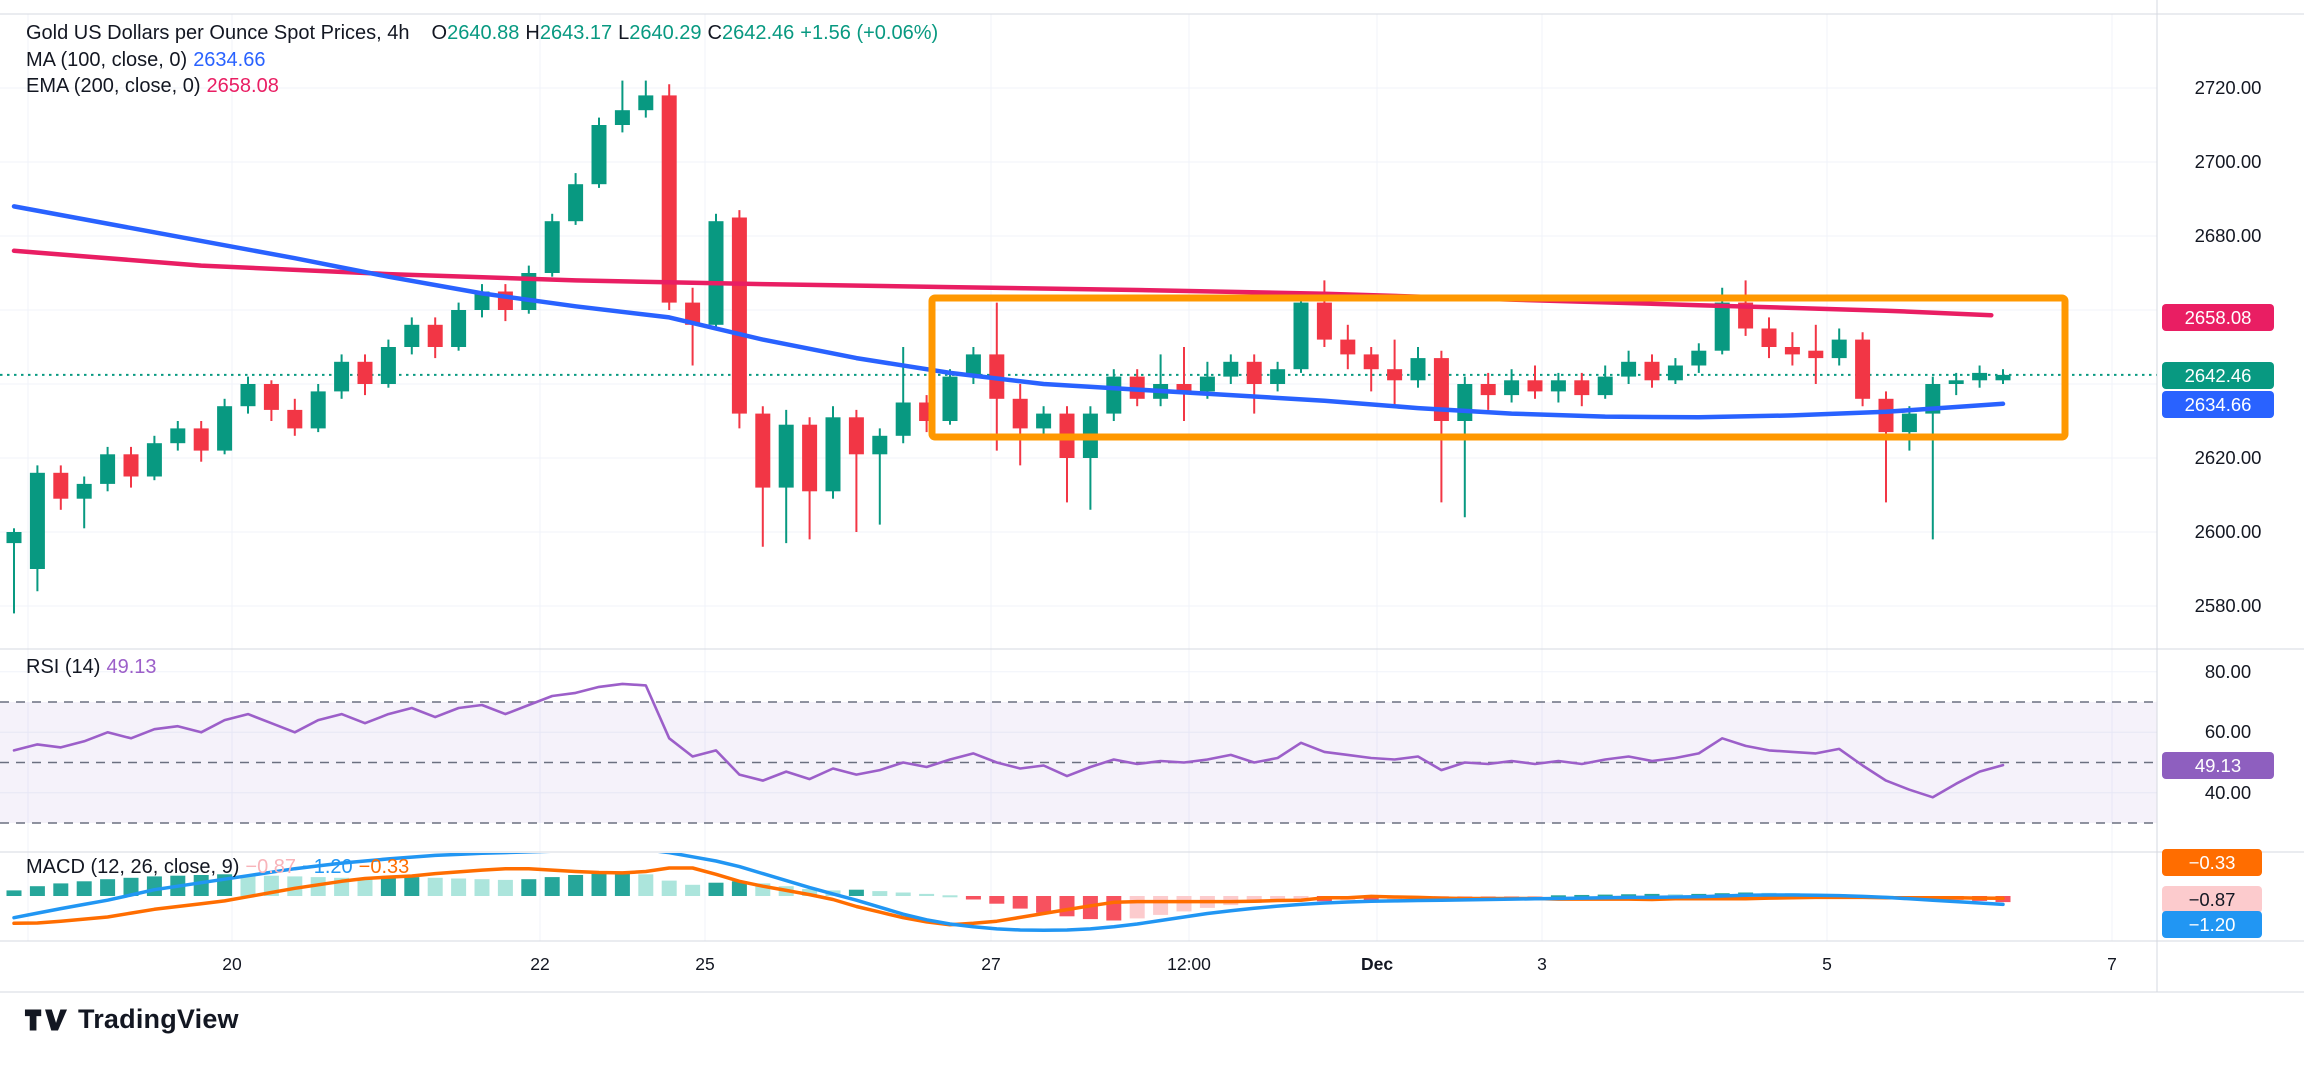  Describe the element at coordinates (327, 867) in the screenshot. I see `macd-line-value: −1.20` at that location.